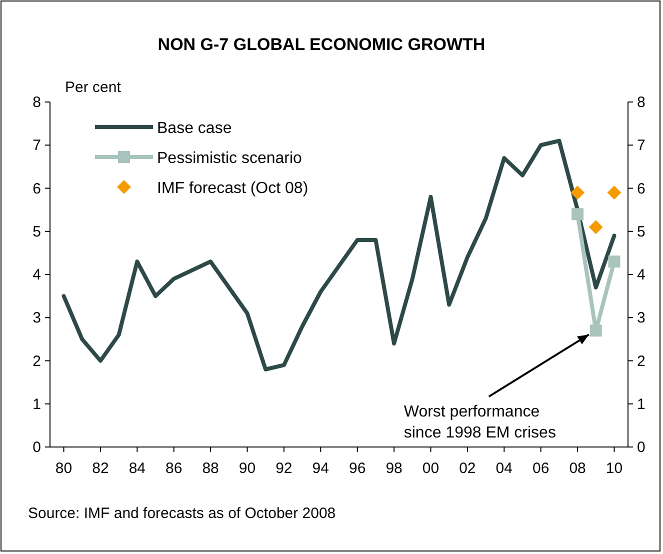  I want to click on y2-tick-label: 7, so click(641, 145).